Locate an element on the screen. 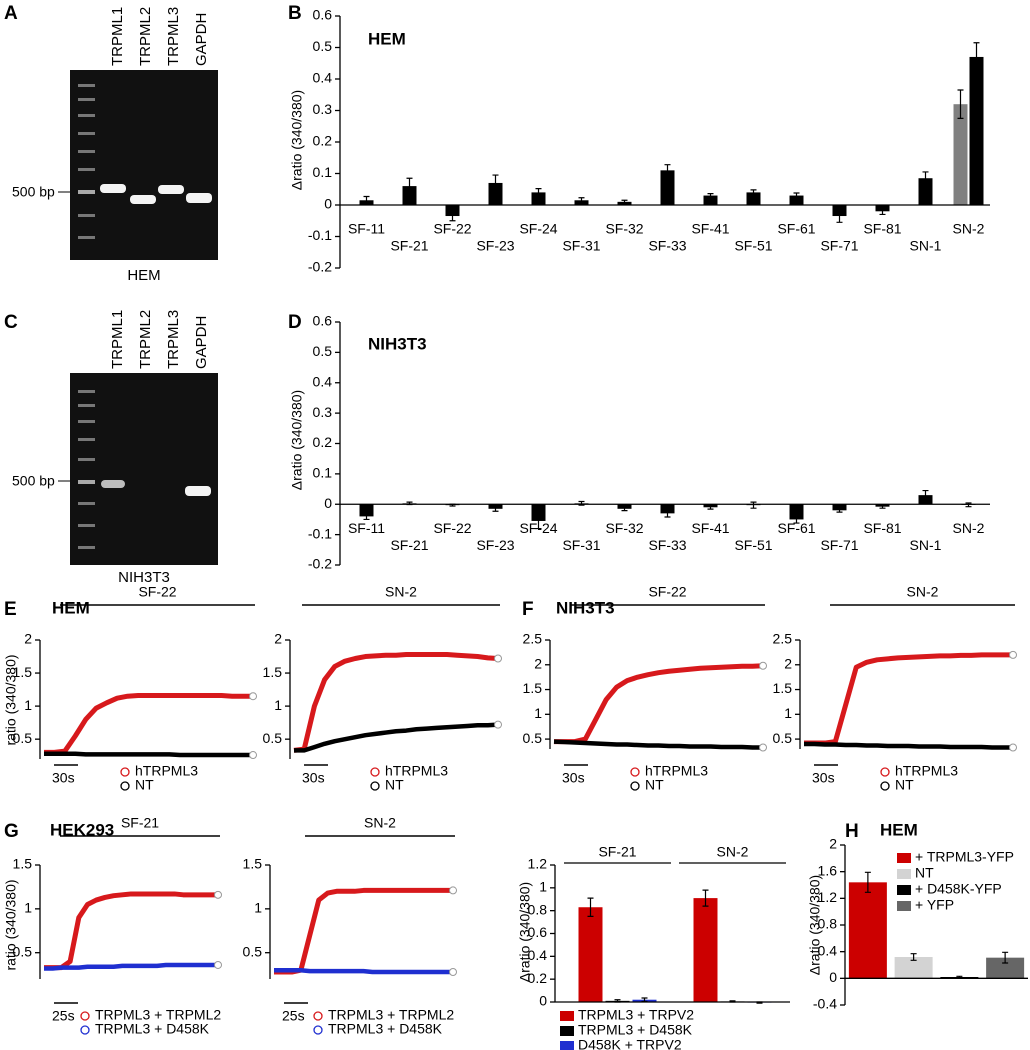 The width and height of the screenshot is (1030, 1050). legend-label: + TRPML3-YFP is located at coordinates (964, 857).